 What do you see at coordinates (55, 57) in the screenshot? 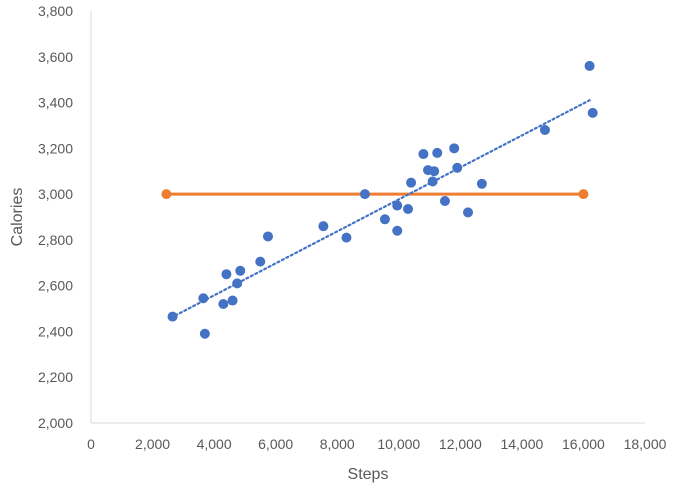
I see `y-tick-label: 3,600` at bounding box center [55, 57].